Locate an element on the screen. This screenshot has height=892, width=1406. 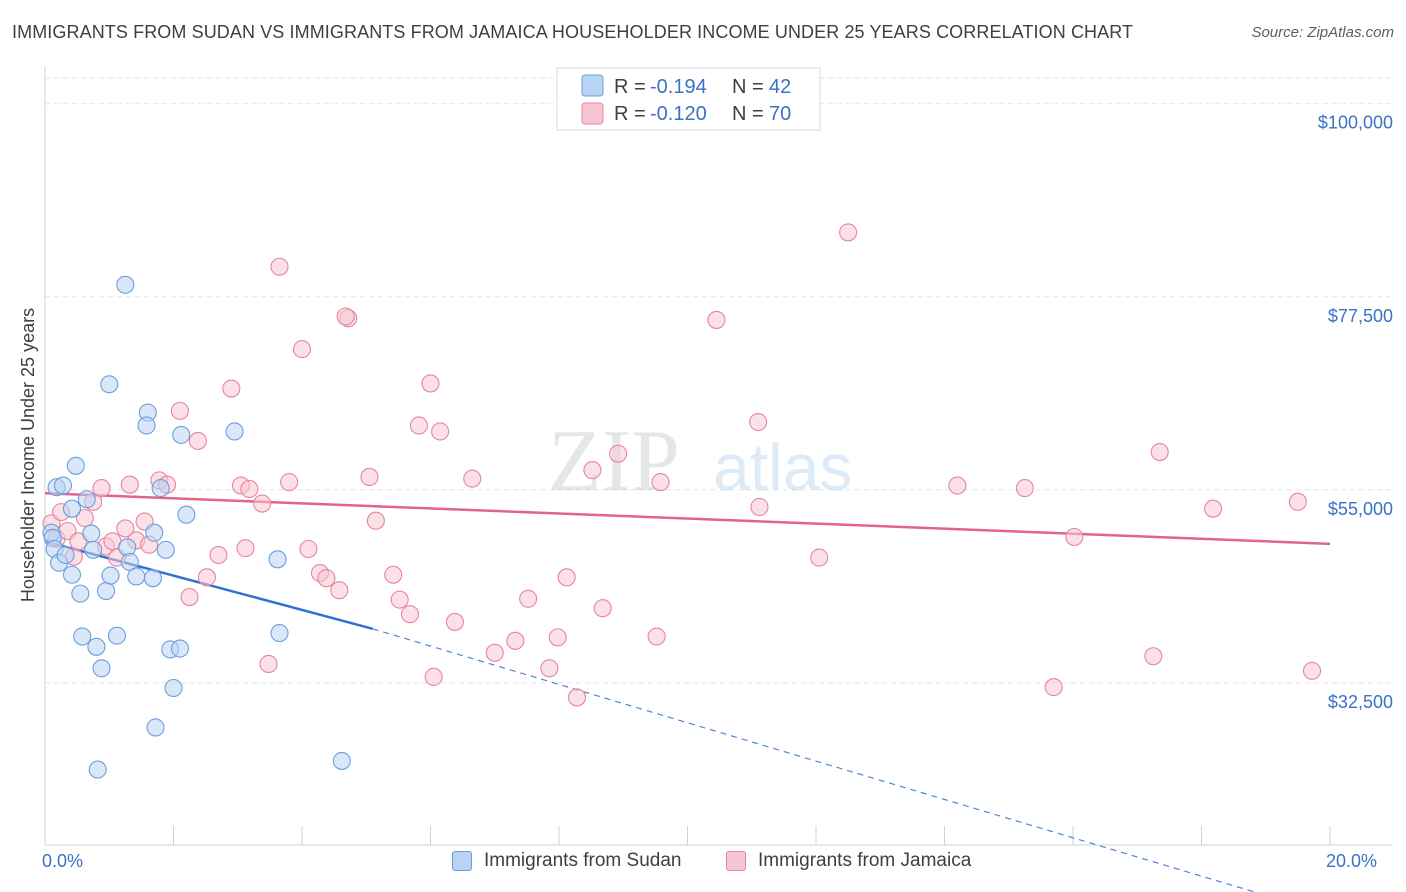
y-tick-label: $55,000 is located at coordinates (1360, 509).